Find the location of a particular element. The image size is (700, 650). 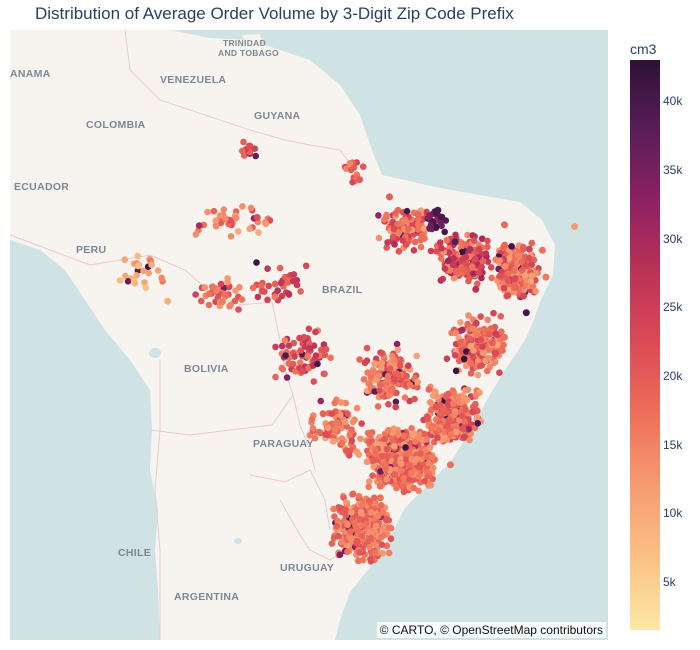

label-brazil: BRAZIL is located at coordinates (342, 290).